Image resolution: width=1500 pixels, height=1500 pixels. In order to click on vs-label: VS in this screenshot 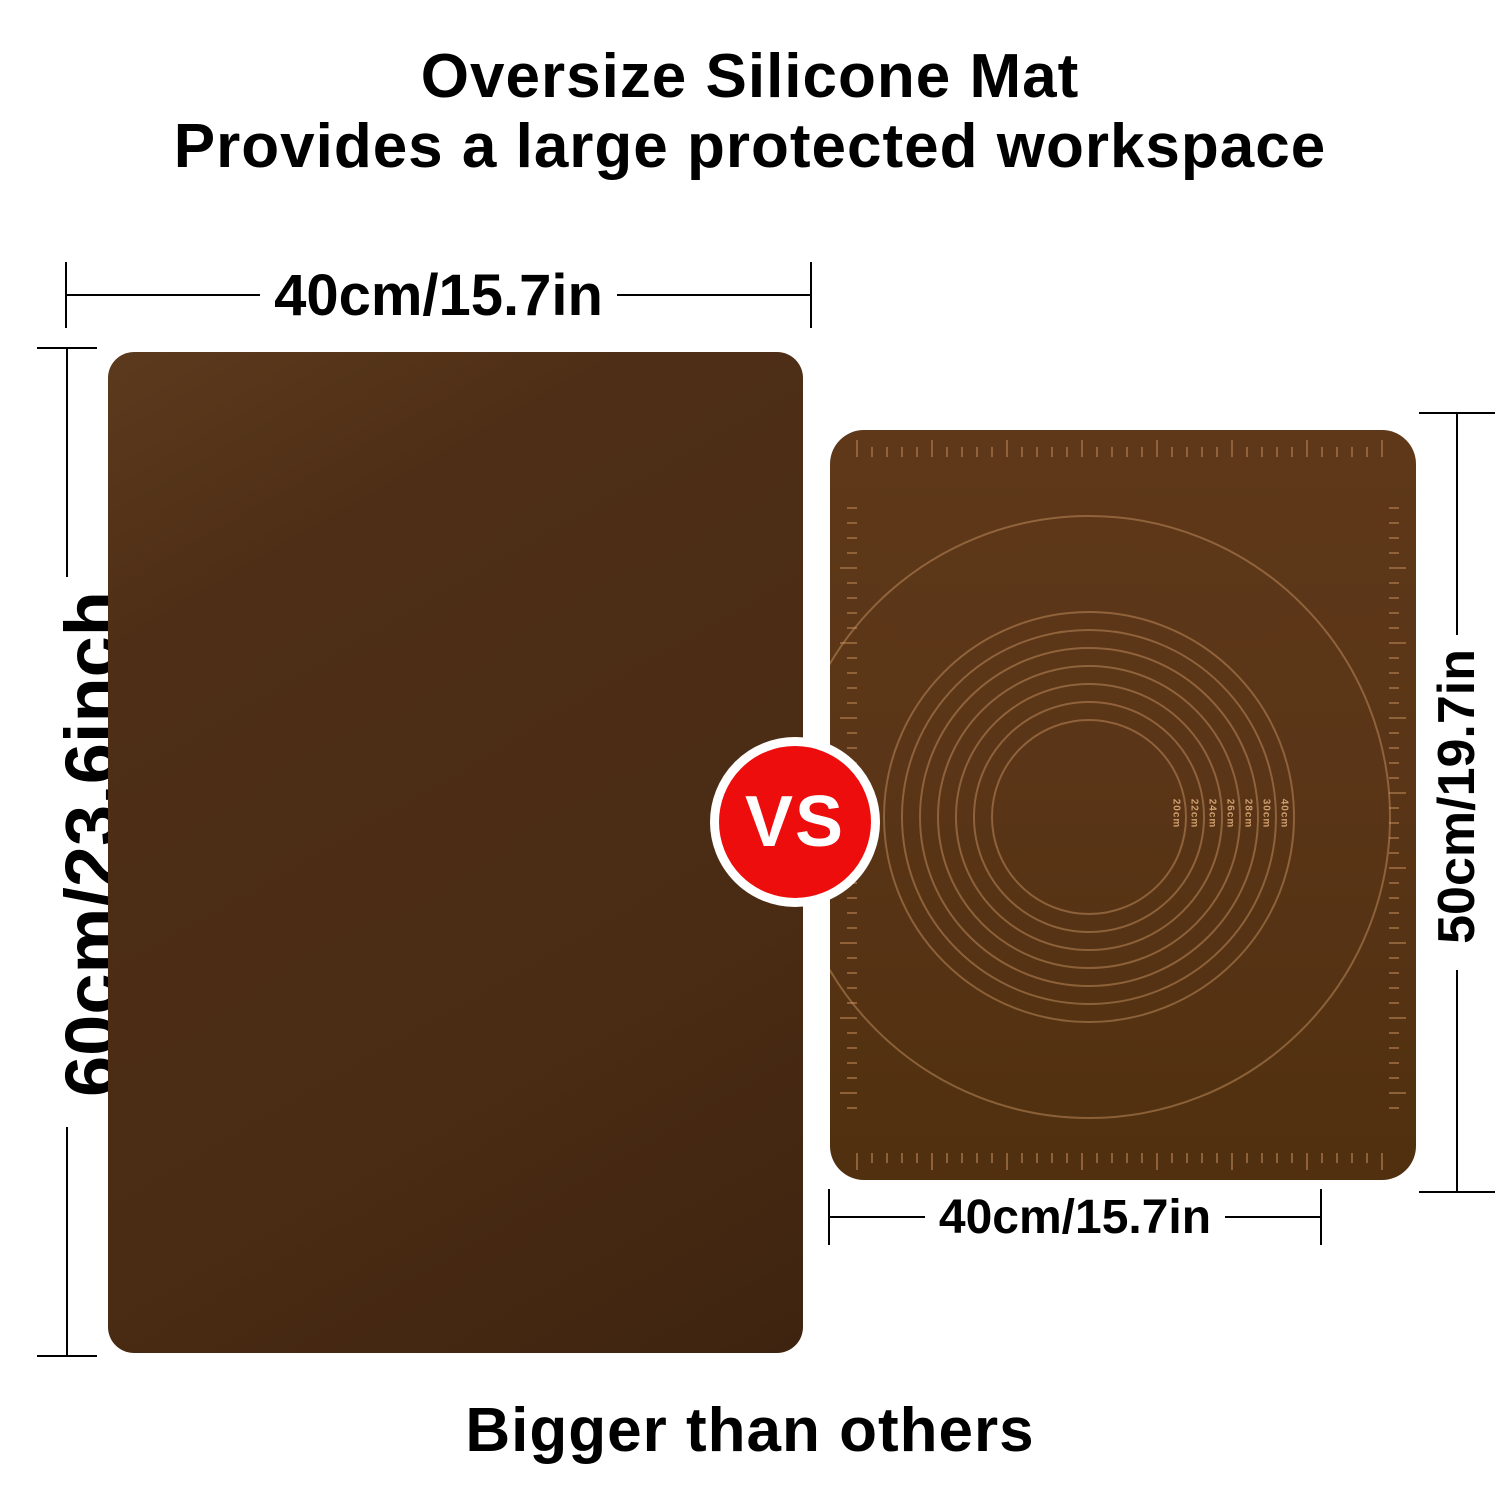, I will do `click(795, 822)`.